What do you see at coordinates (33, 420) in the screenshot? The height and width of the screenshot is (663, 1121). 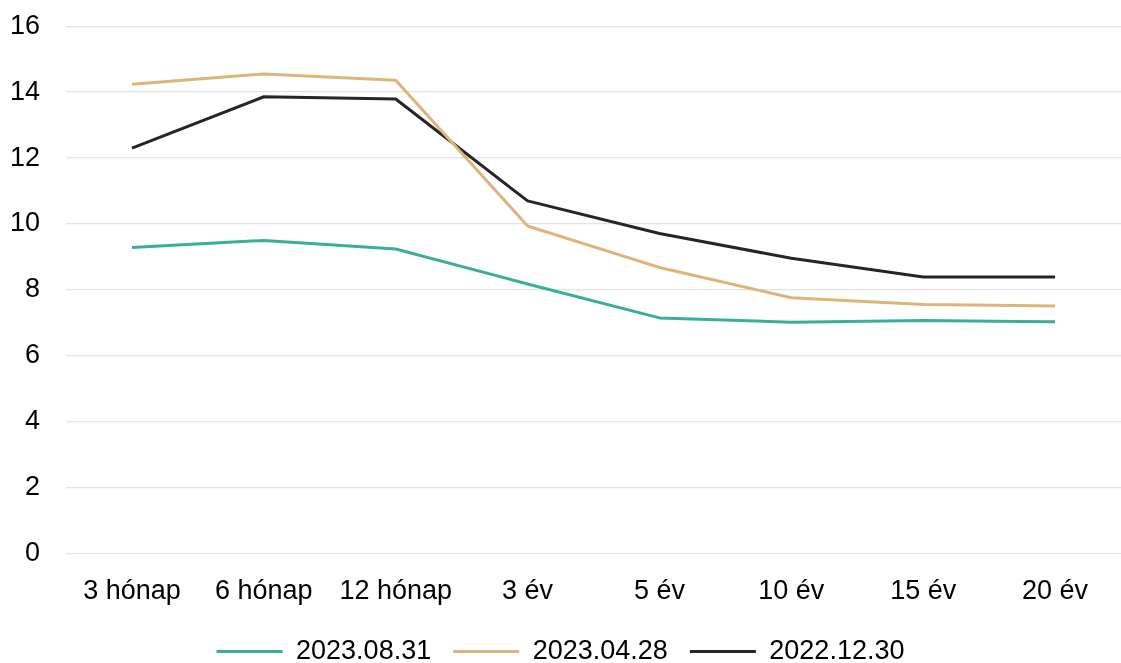 I see `y-tick-label: 4` at bounding box center [33, 420].